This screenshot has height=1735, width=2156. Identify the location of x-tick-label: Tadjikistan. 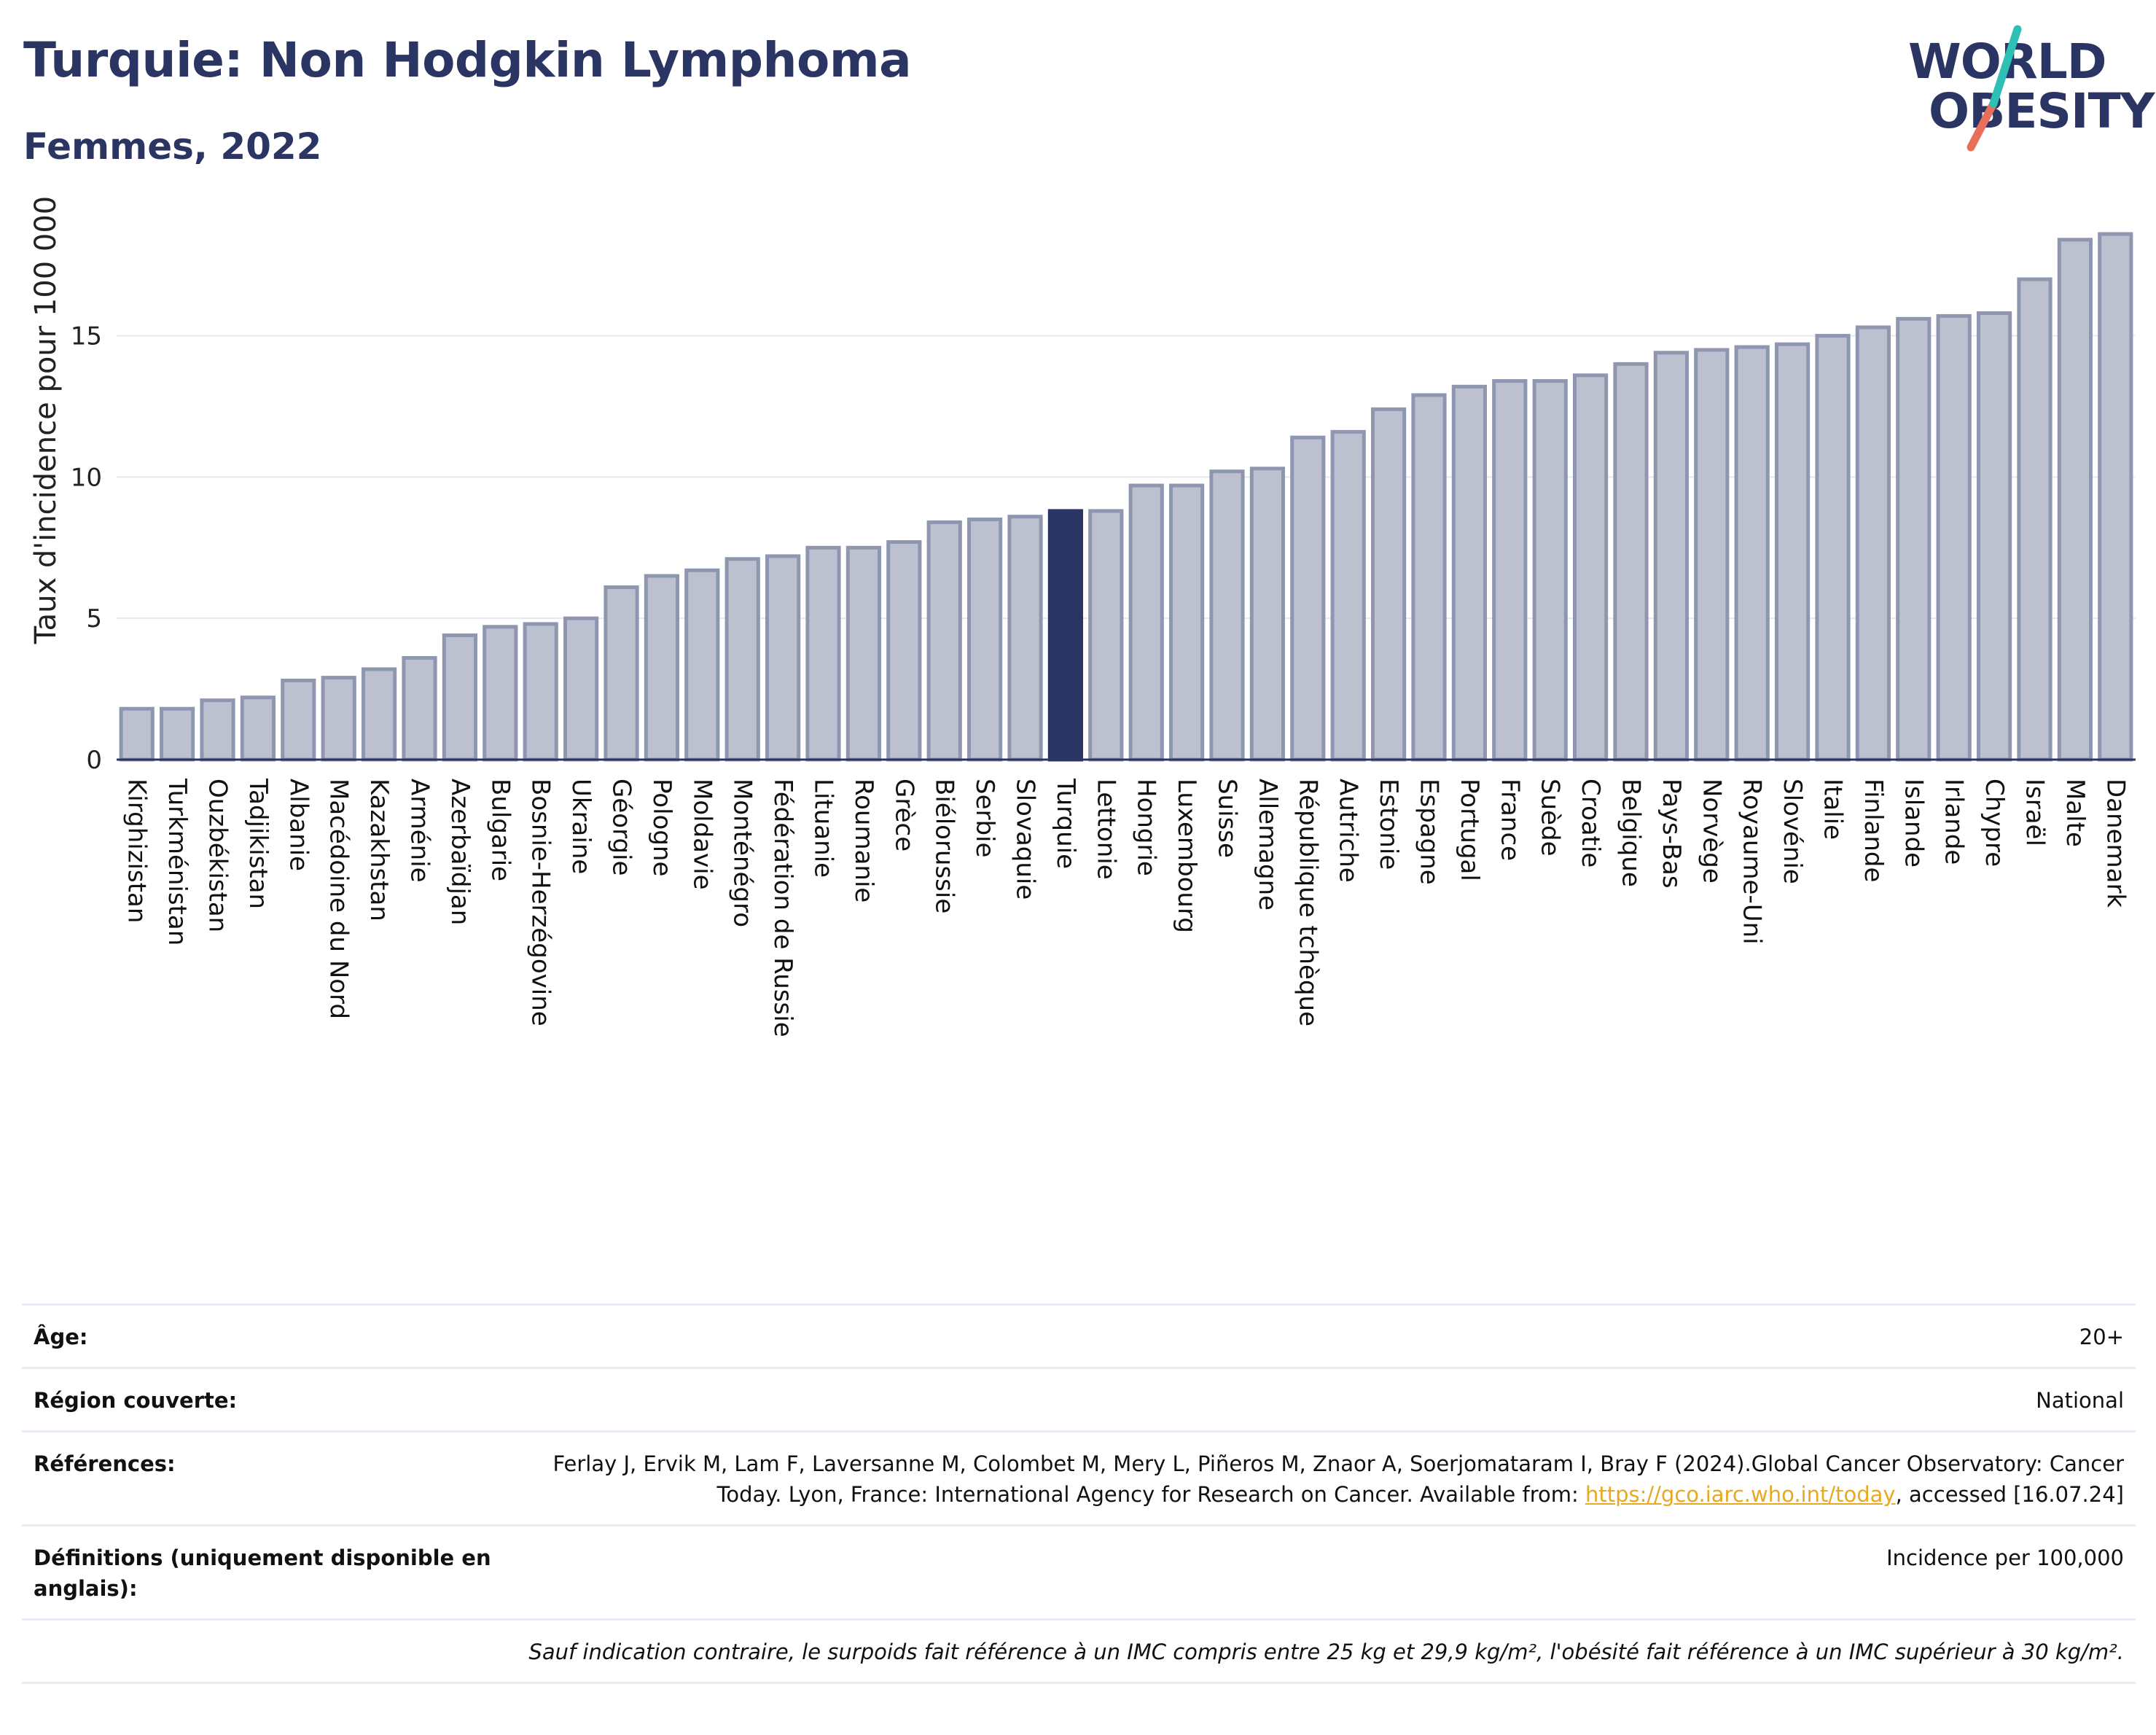
(258, 843).